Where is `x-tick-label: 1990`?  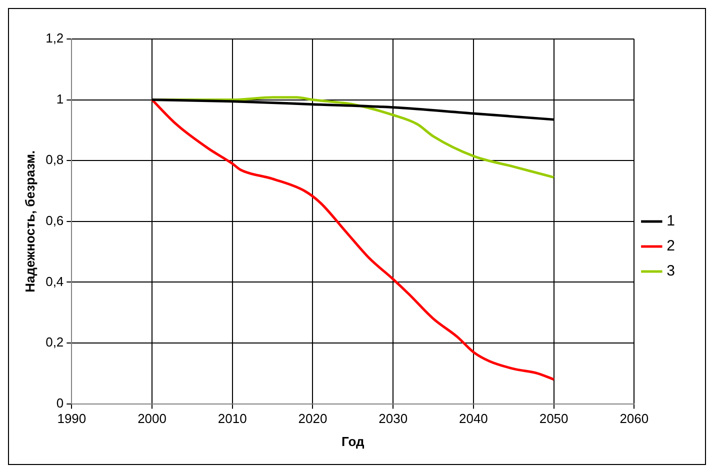
x-tick-label: 1990 is located at coordinates (71, 418).